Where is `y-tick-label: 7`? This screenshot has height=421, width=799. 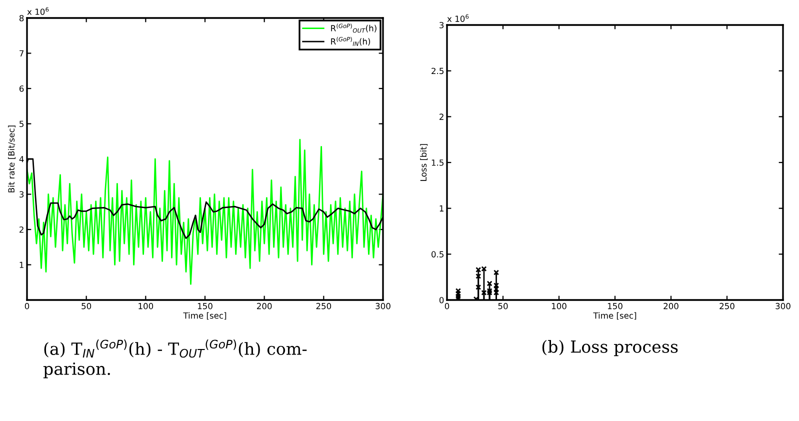 y-tick-label: 7 is located at coordinates (22, 53).